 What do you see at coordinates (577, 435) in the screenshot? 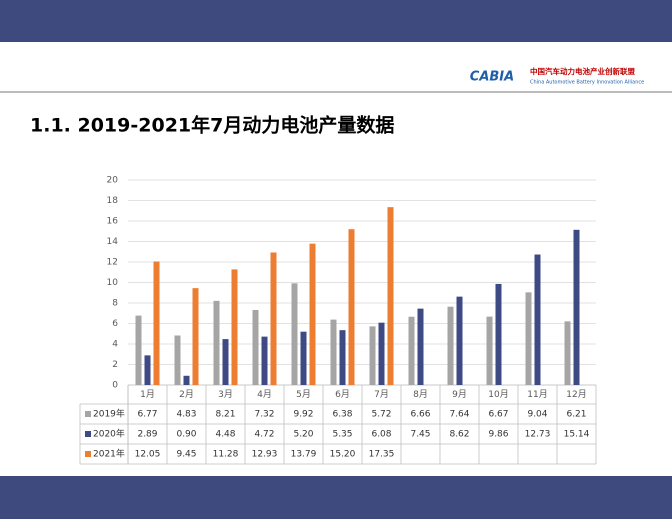
I see `table-value: 15.14` at bounding box center [577, 435].